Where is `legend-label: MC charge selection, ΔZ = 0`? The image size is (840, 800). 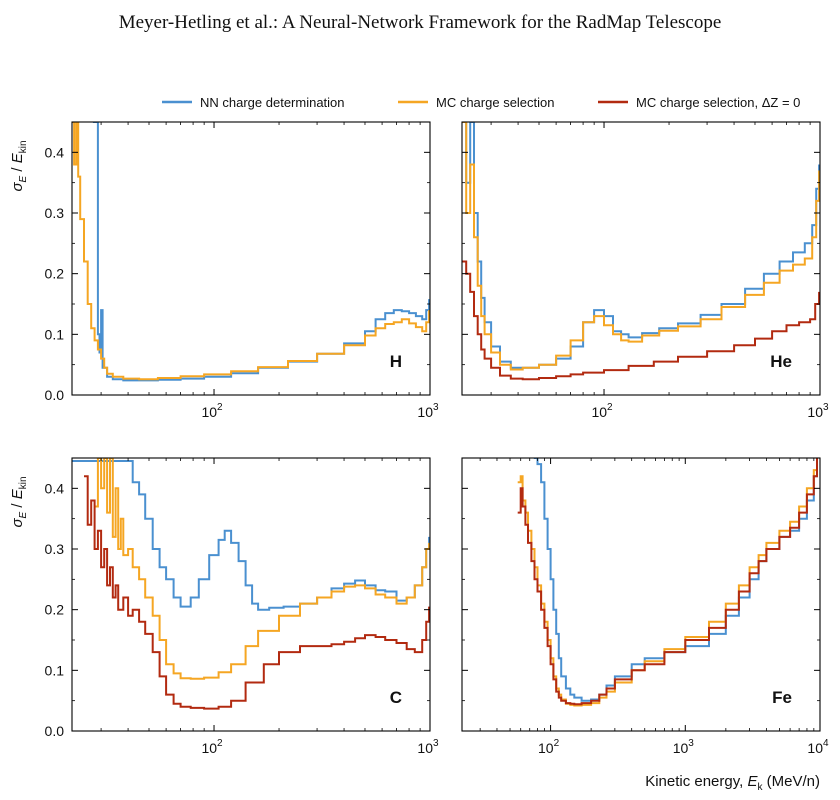 legend-label: MC charge selection, ΔZ = 0 is located at coordinates (718, 102).